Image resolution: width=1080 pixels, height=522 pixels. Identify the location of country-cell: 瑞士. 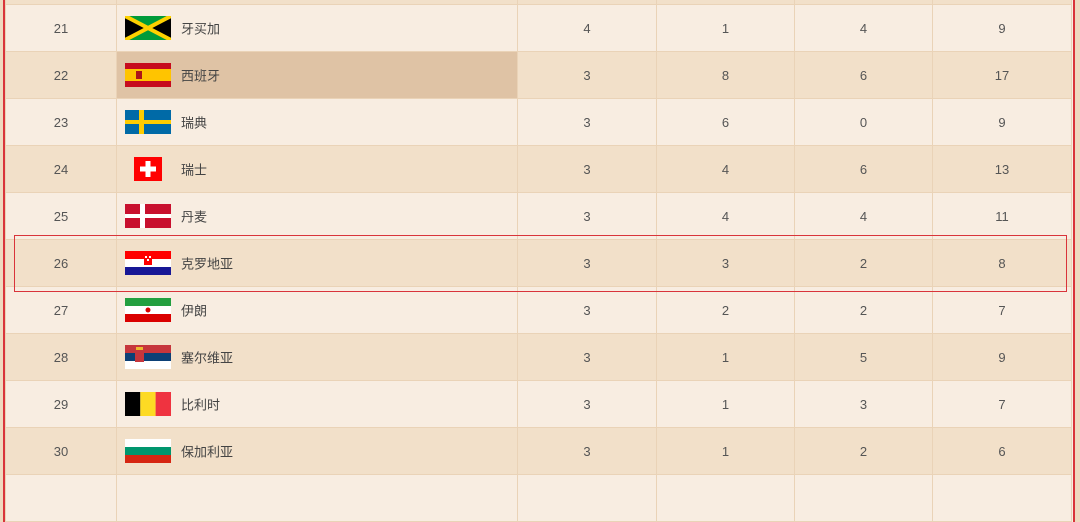
(317, 169).